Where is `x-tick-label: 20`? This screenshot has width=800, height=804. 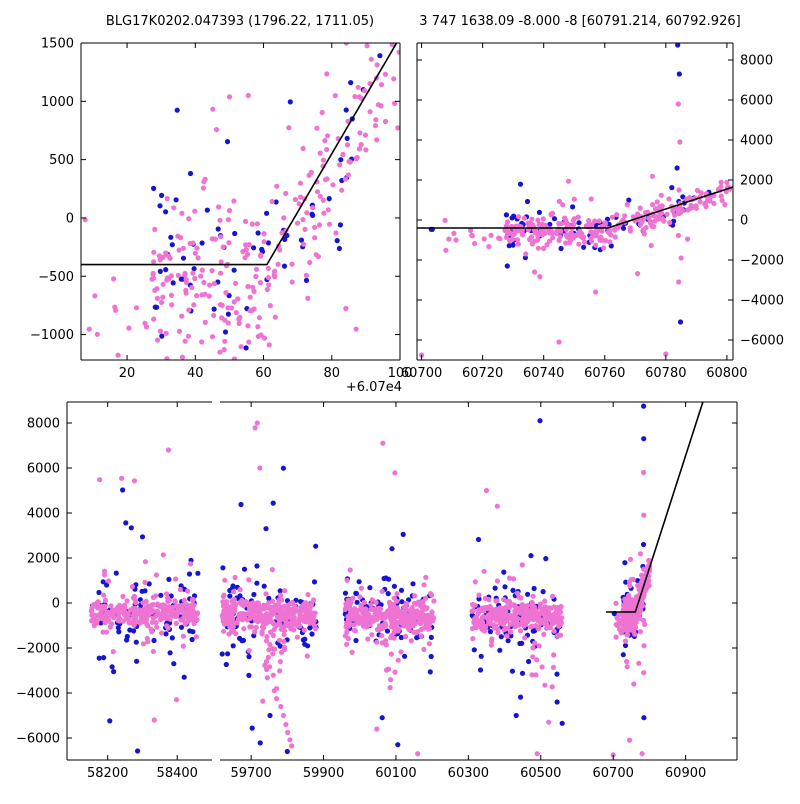 x-tick-label: 20 is located at coordinates (127, 373).